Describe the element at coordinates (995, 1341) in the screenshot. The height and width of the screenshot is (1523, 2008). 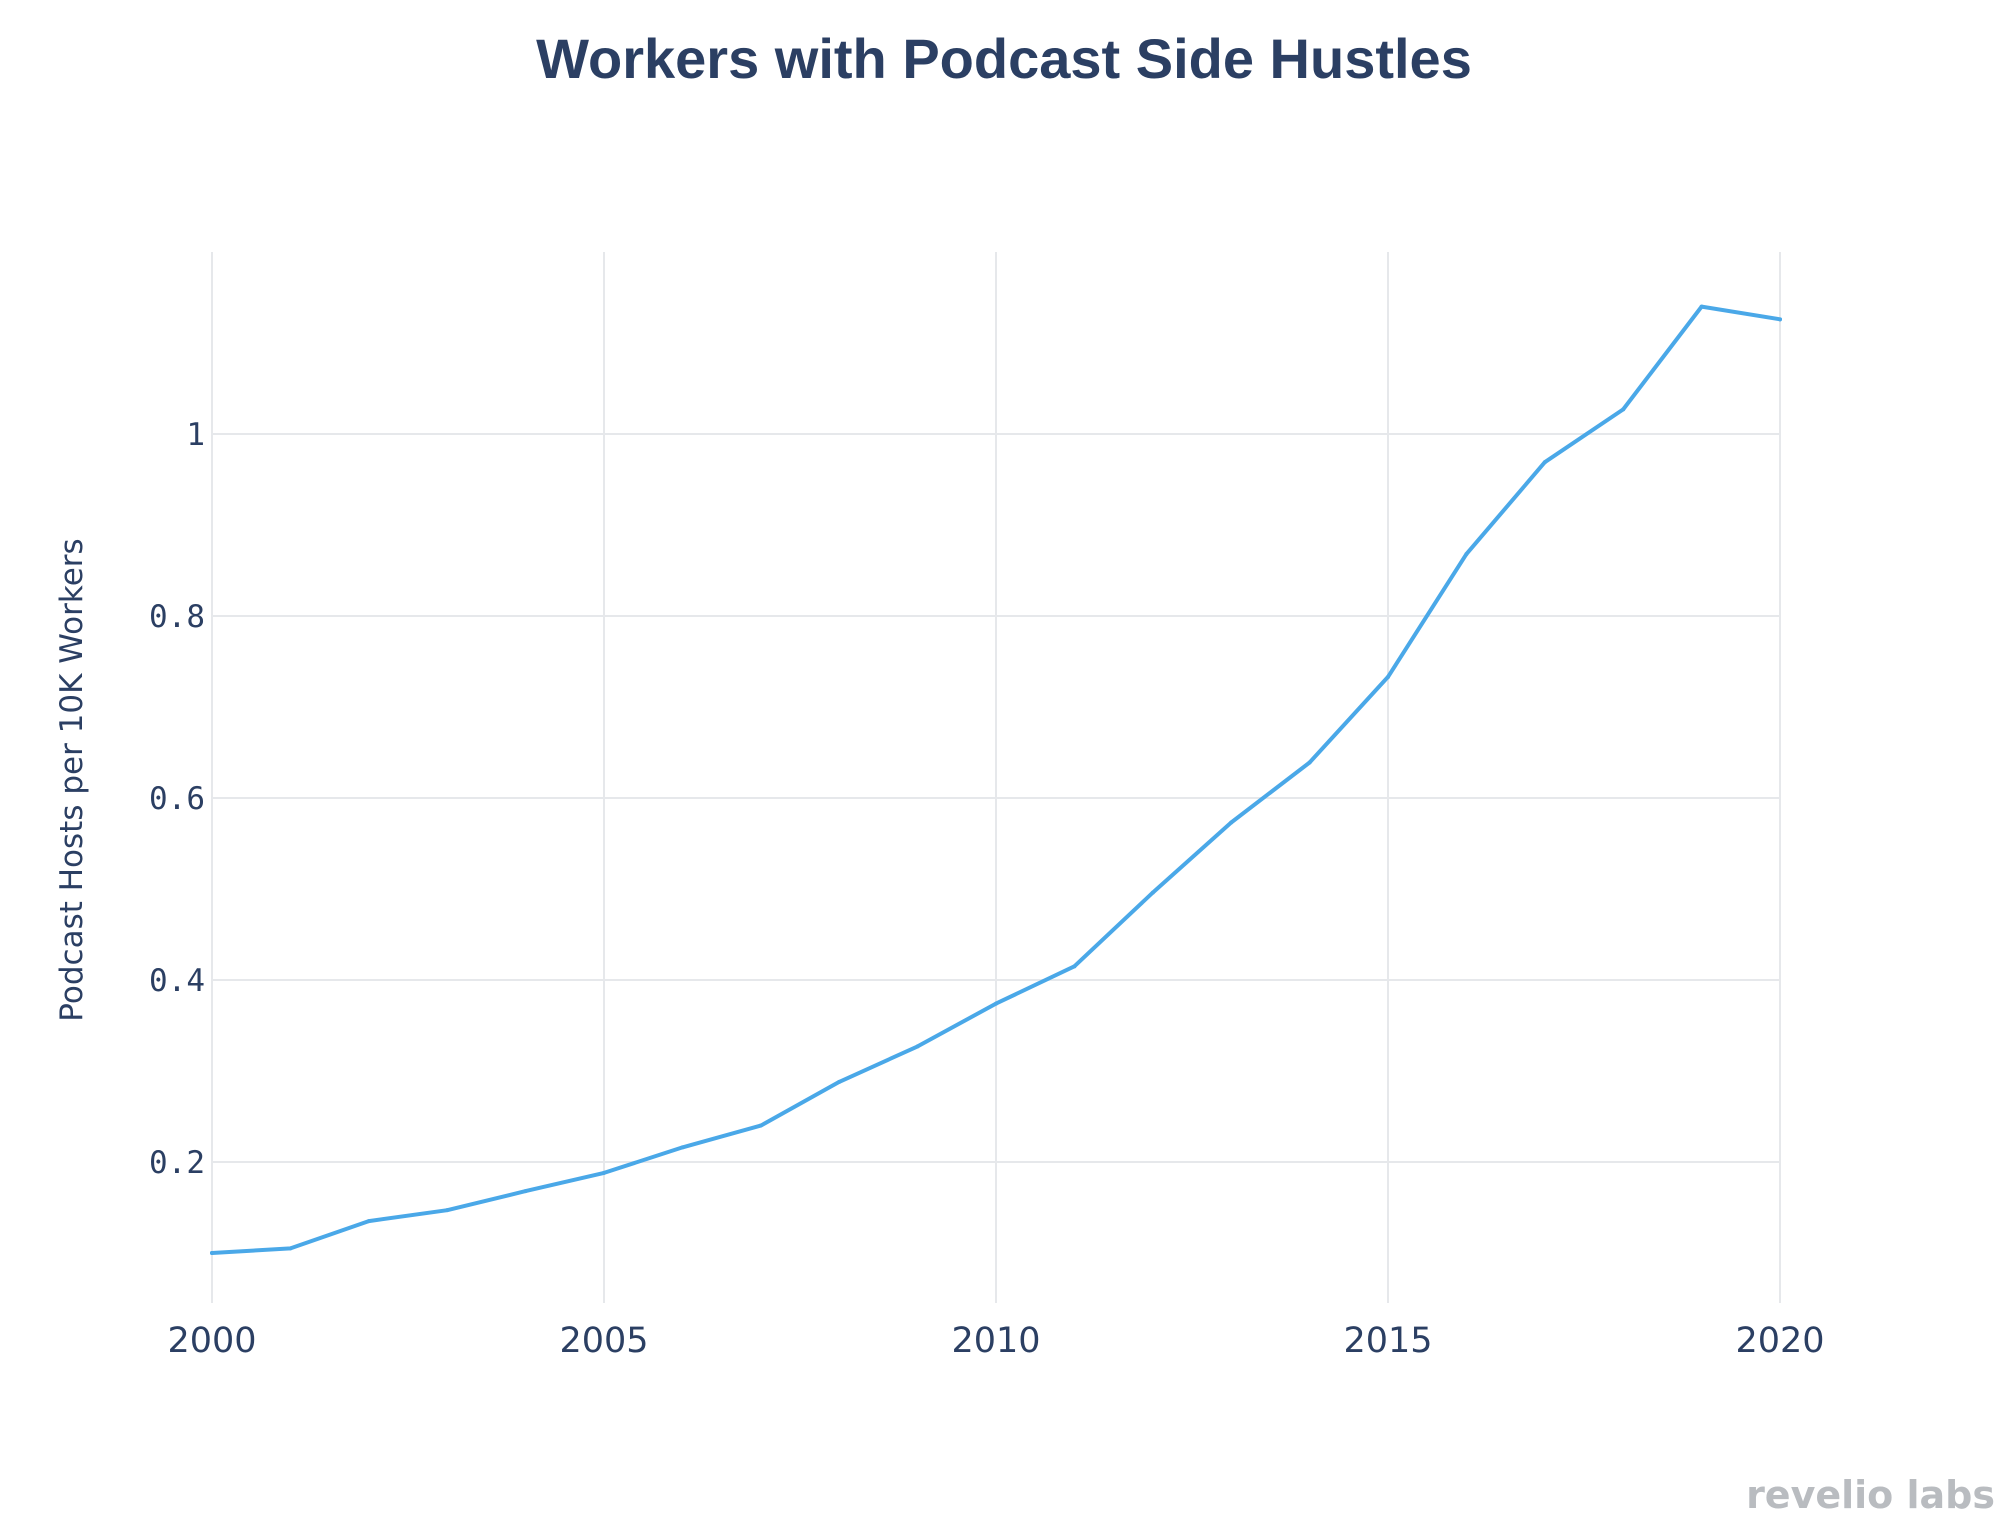
I see `x-tick-label: 2010` at that location.